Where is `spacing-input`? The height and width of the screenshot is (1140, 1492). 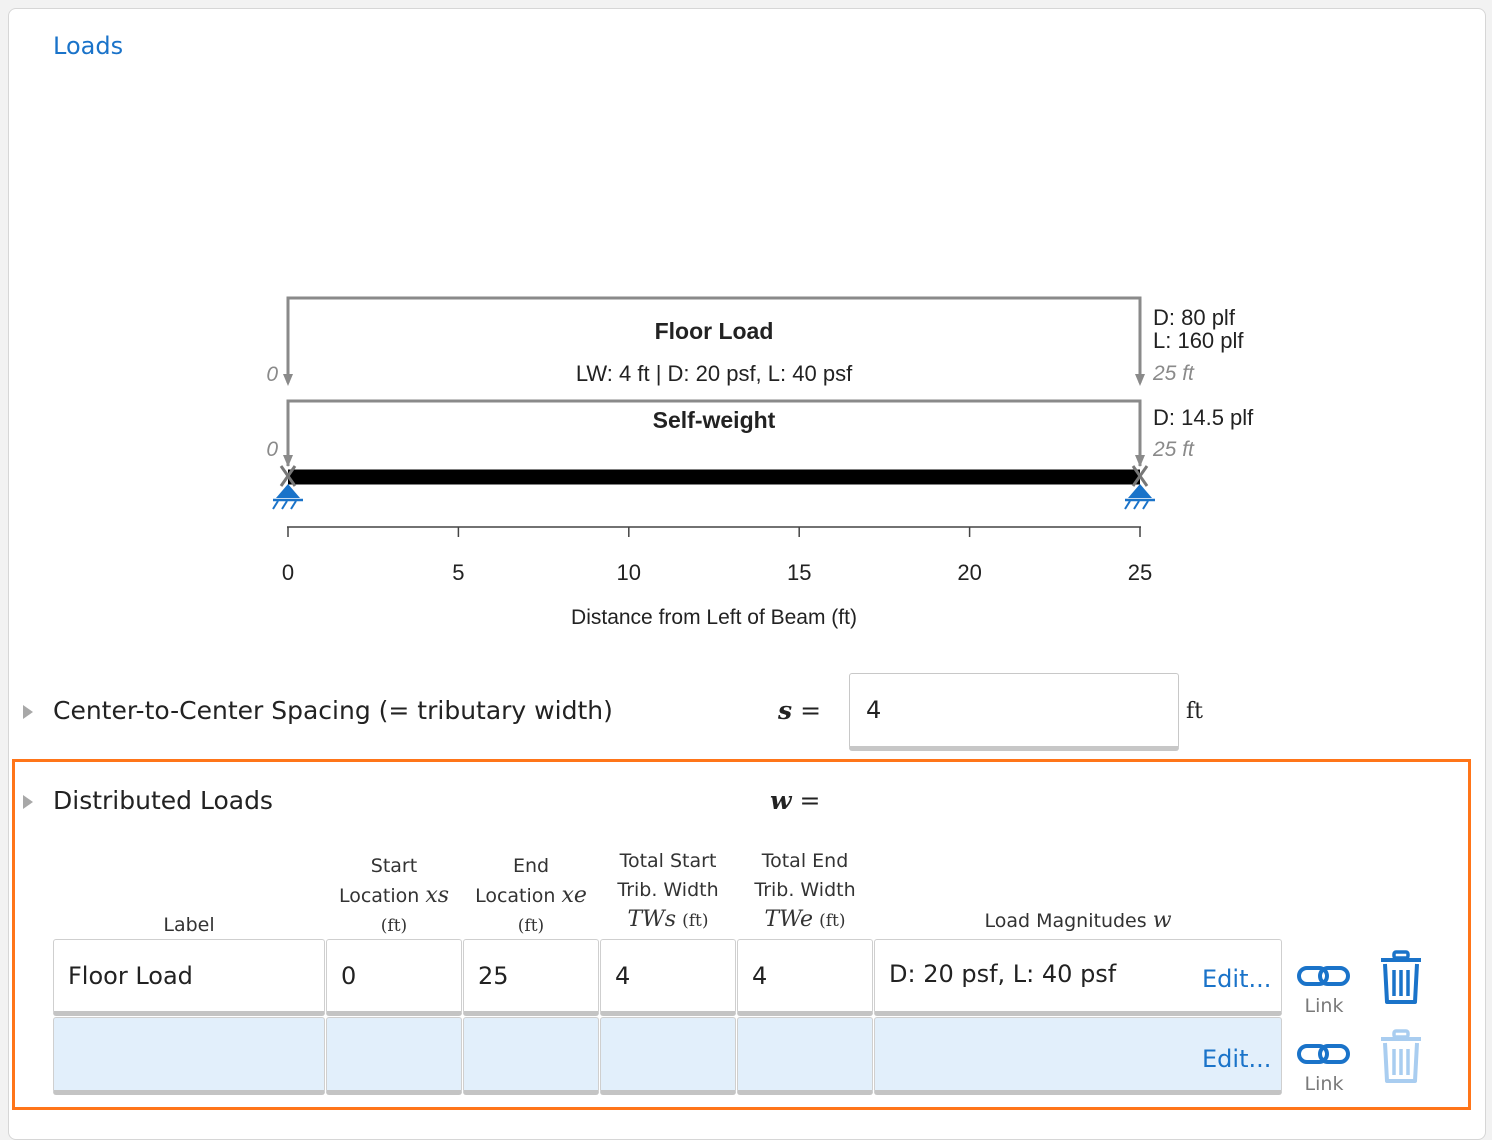 spacing-input is located at coordinates (1014, 712).